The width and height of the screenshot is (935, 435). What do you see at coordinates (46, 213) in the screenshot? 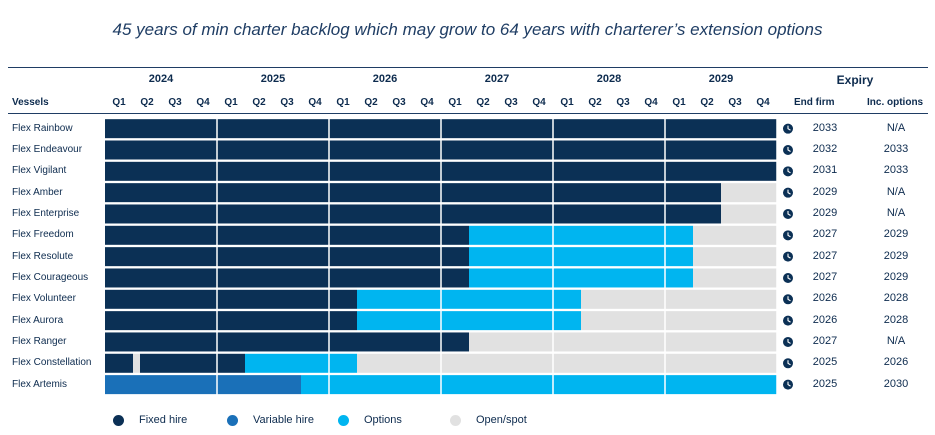
I see `vessel-name: Flex Enterprise` at bounding box center [46, 213].